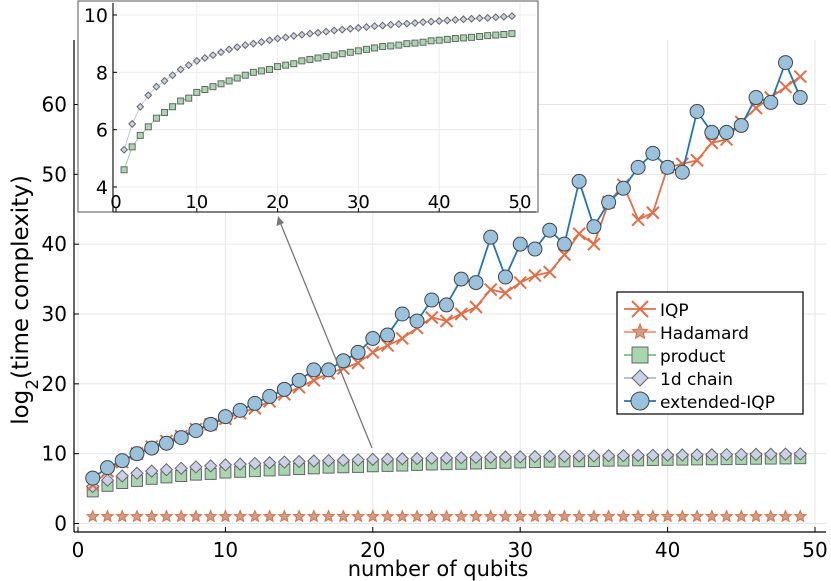  I want to click on legend-label: extended-IQP, so click(717, 403).